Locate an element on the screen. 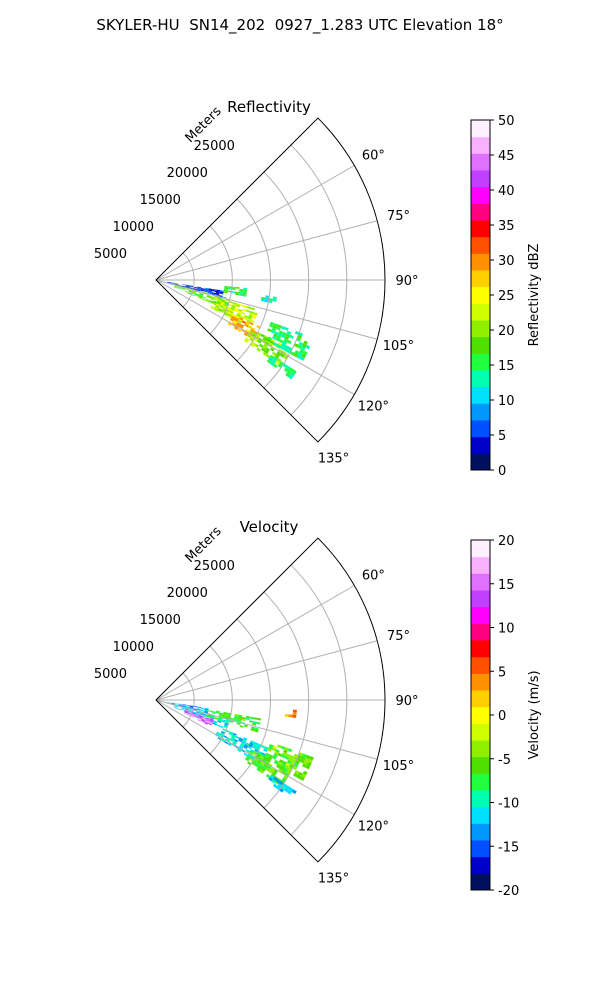  azimuth-gridline is located at coordinates (255, 757).